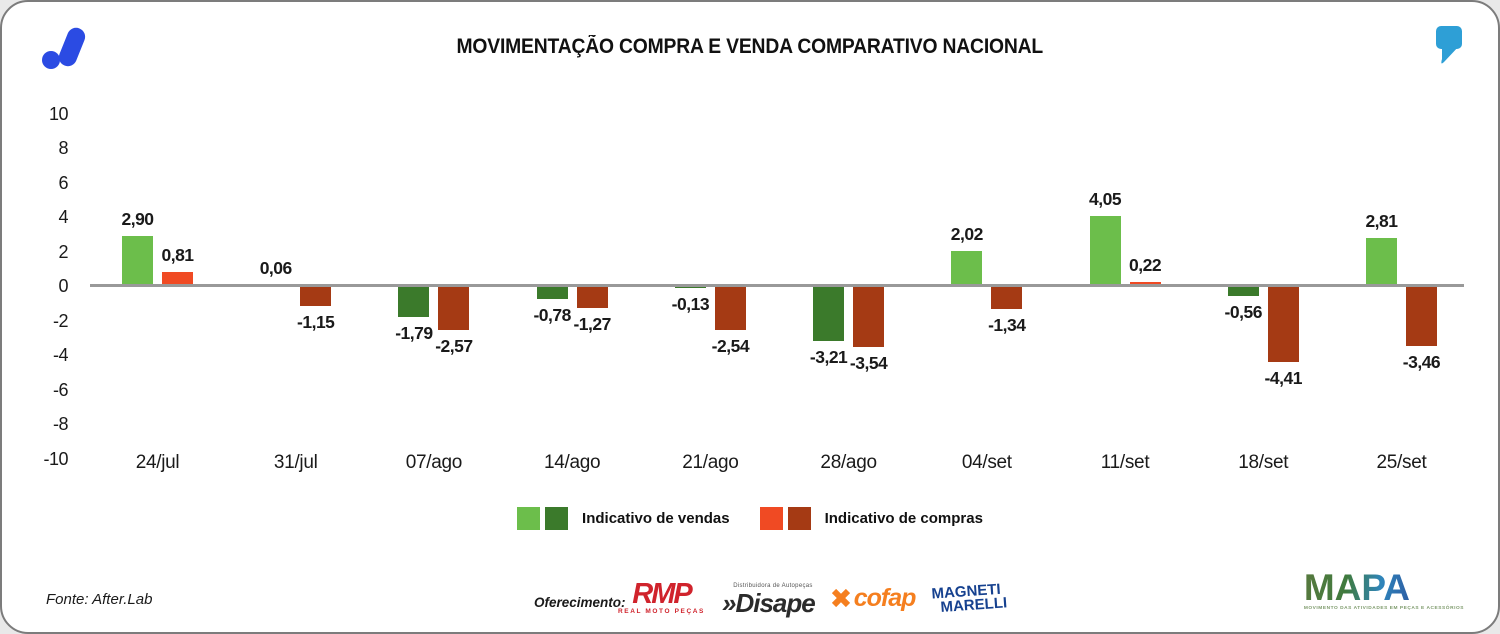 The height and width of the screenshot is (634, 1500). I want to click on x-axis-label: 28/ago, so click(848, 462).